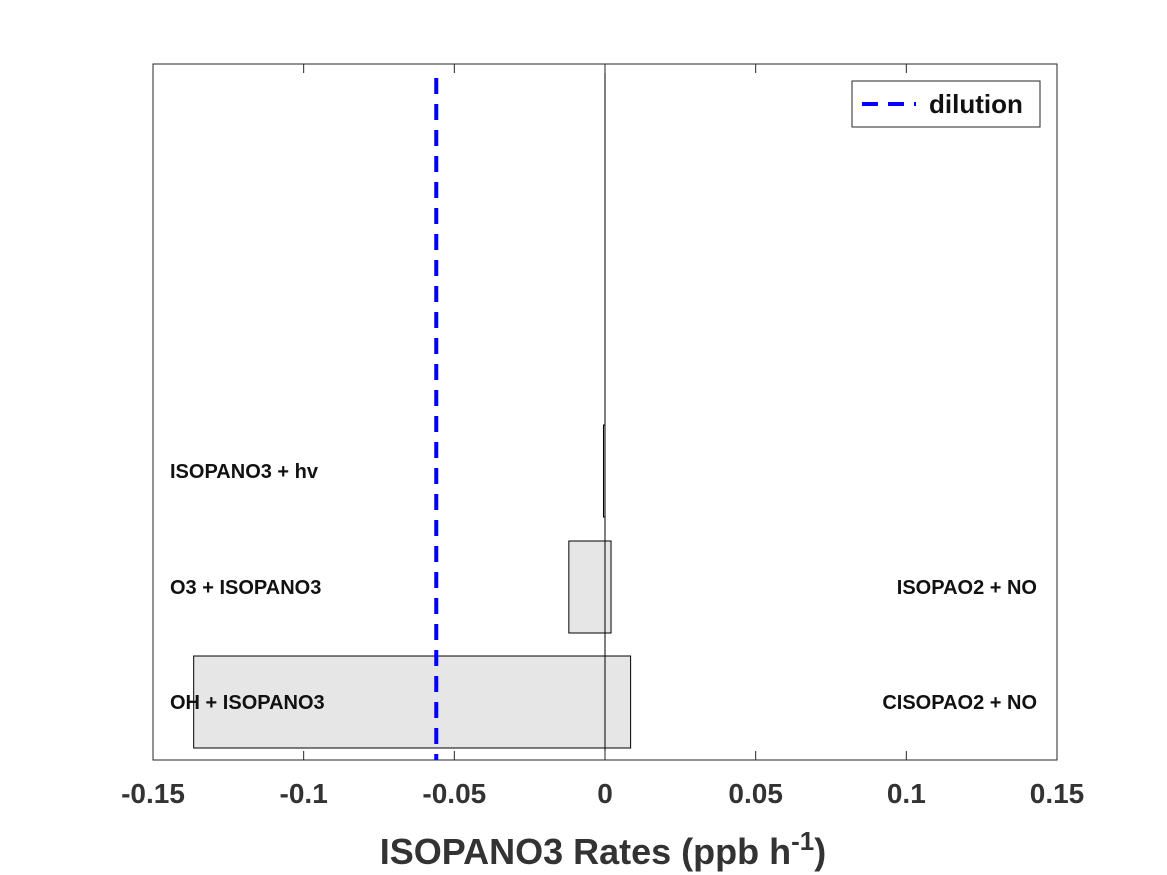 This screenshot has width=1167, height=875. What do you see at coordinates (1057, 793) in the screenshot?
I see `x-tick-label: 0.15` at bounding box center [1057, 793].